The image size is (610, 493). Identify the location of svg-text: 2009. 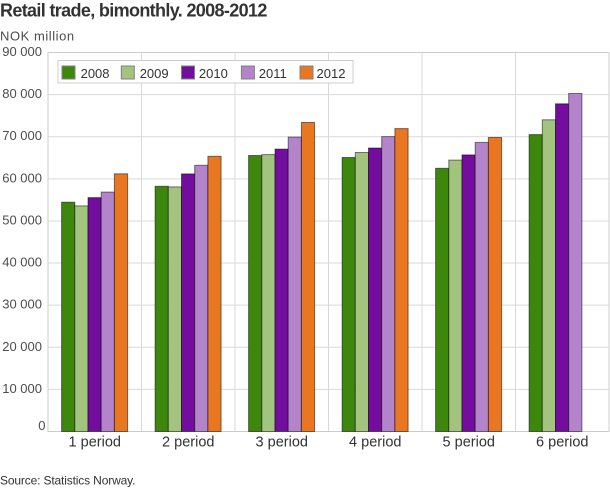
(154, 73).